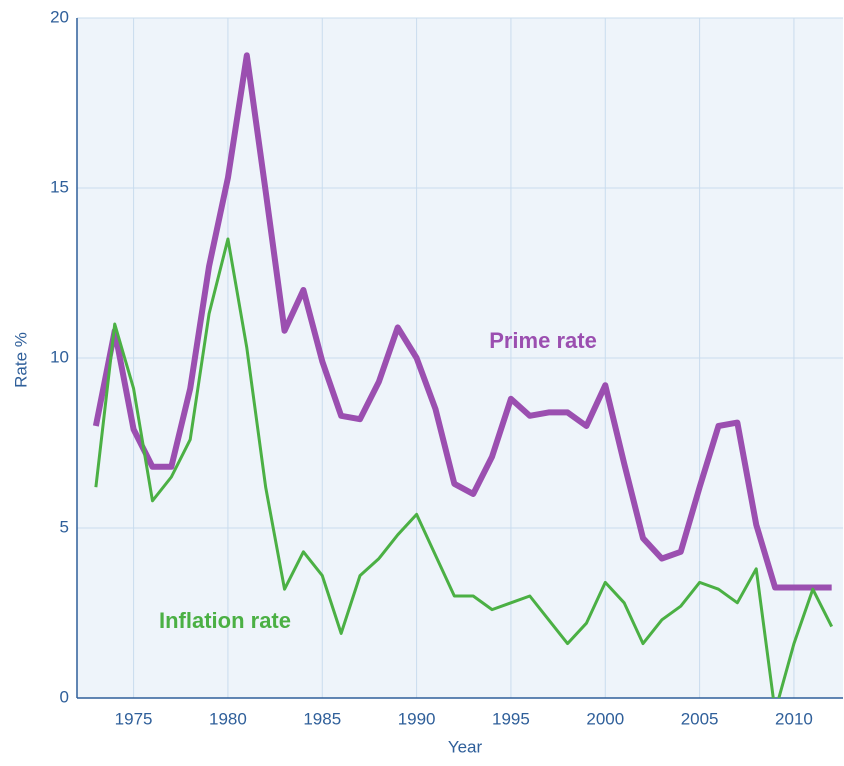 The height and width of the screenshot is (766, 844). I want to click on x-tick-label: 2005, so click(700, 718).